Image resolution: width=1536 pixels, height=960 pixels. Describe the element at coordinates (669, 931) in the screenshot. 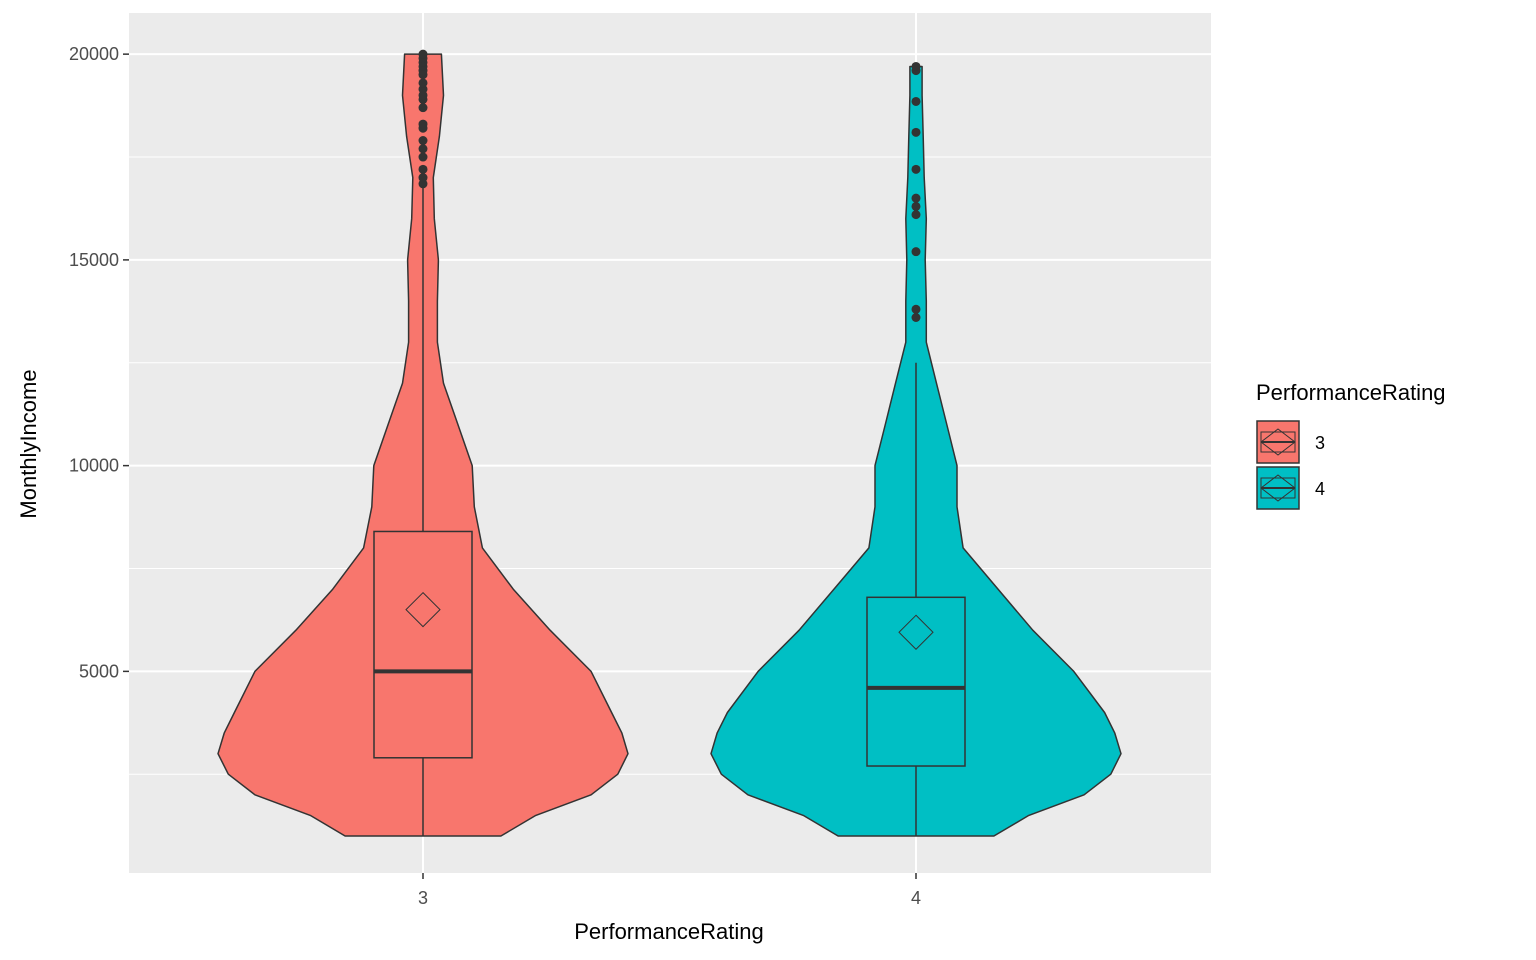

I see `x-axis-title: PerformanceRating` at that location.